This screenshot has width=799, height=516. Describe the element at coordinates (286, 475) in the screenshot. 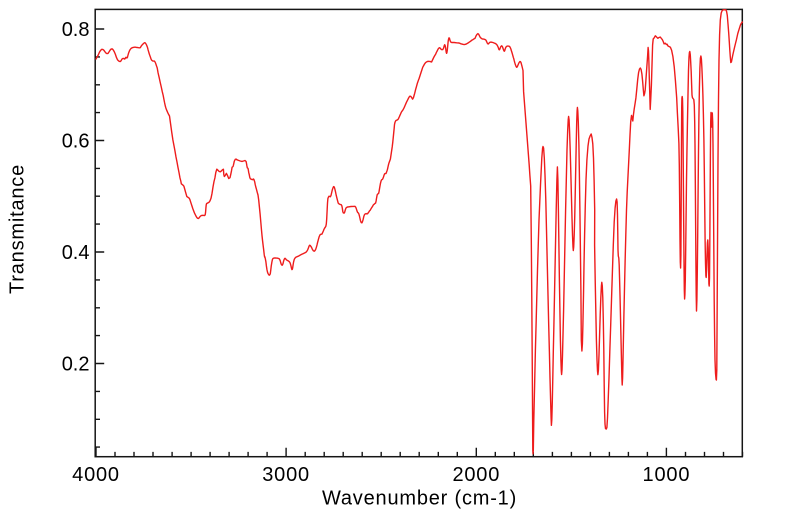

I see `svg-text: 3000` at that location.